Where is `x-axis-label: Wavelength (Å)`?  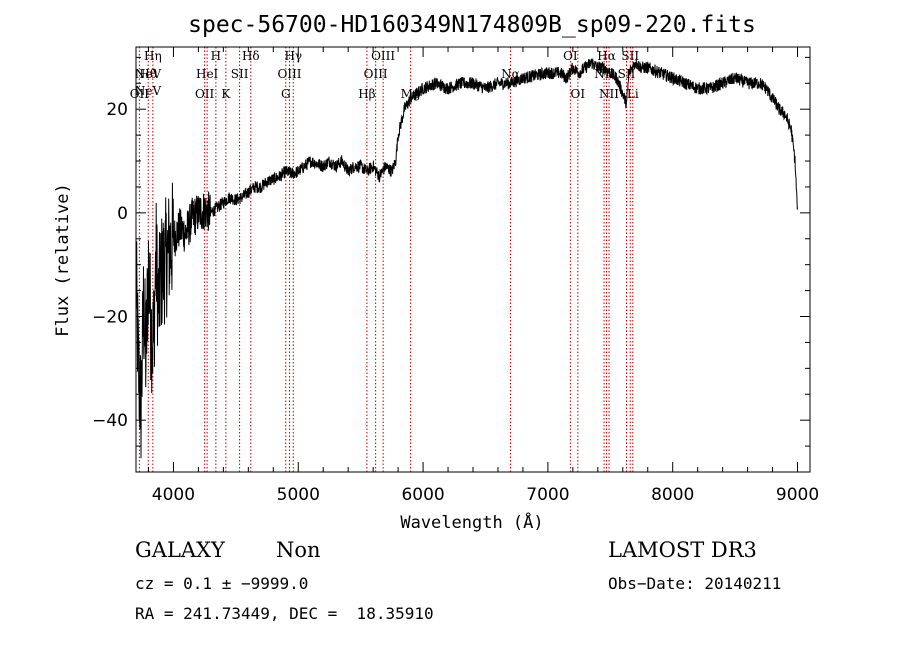
x-axis-label: Wavelength (Å) is located at coordinates (471, 522).